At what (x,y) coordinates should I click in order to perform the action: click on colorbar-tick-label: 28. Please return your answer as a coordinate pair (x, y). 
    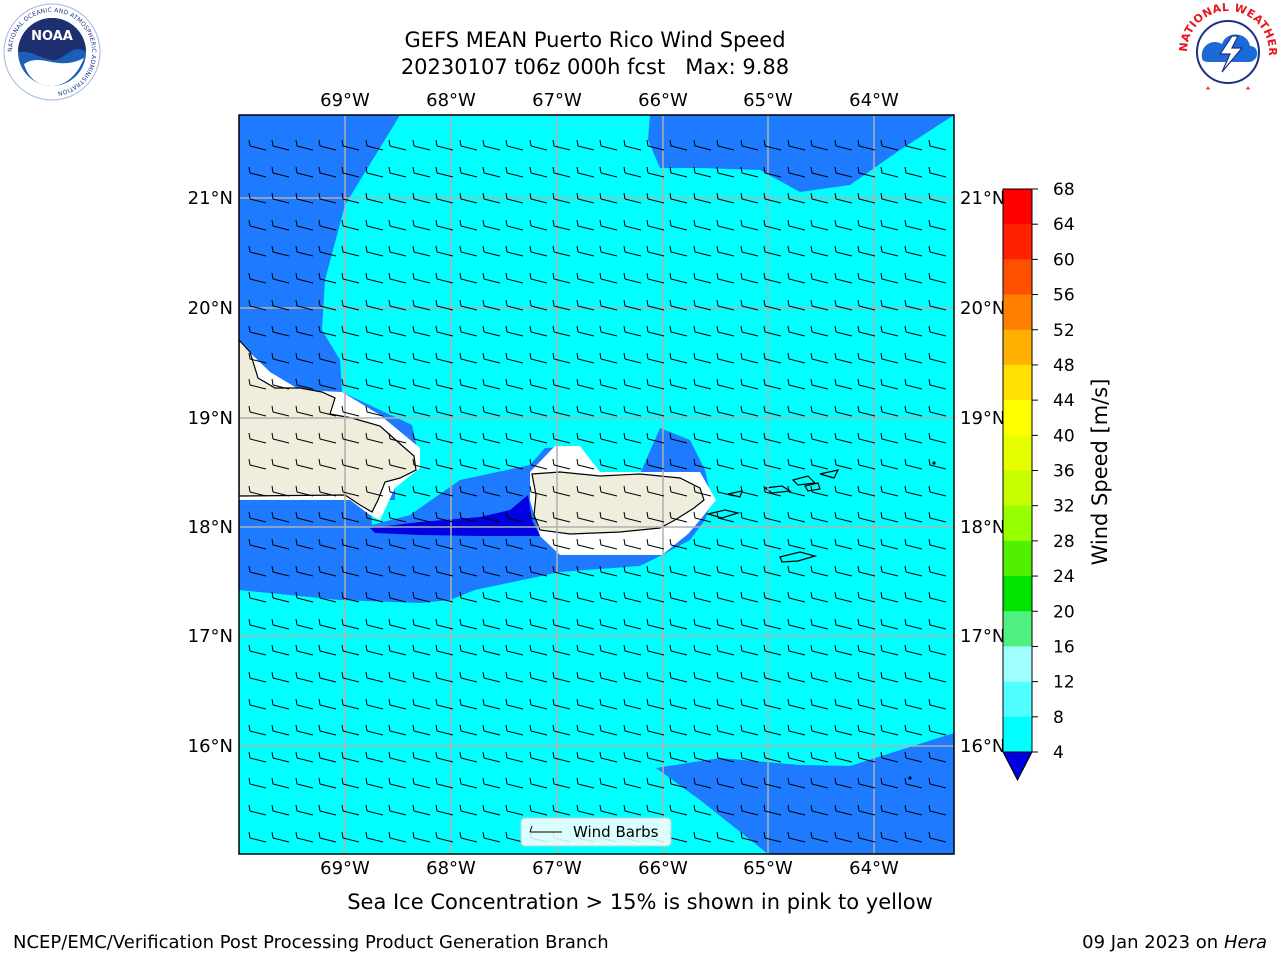
    Looking at the image, I should click on (1064, 542).